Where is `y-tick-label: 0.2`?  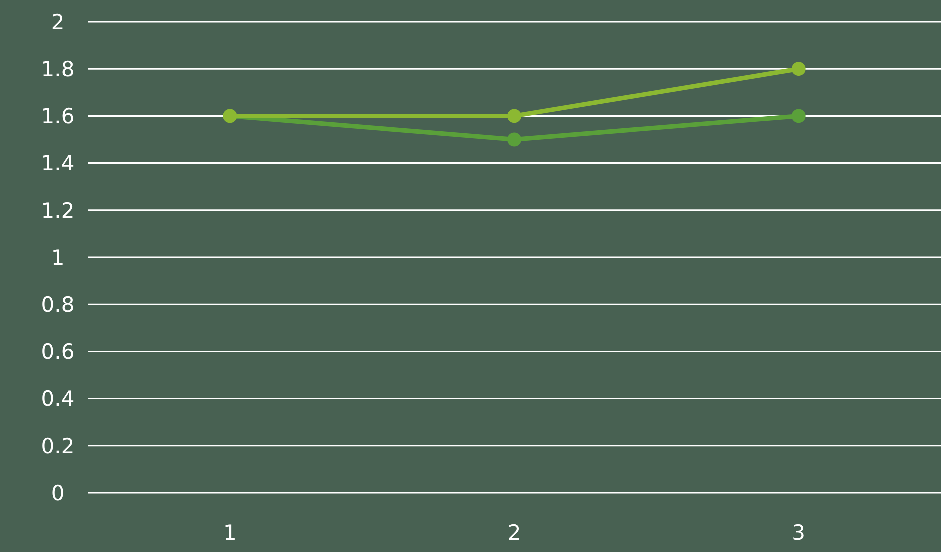
y-tick-label: 0.2 is located at coordinates (58, 446).